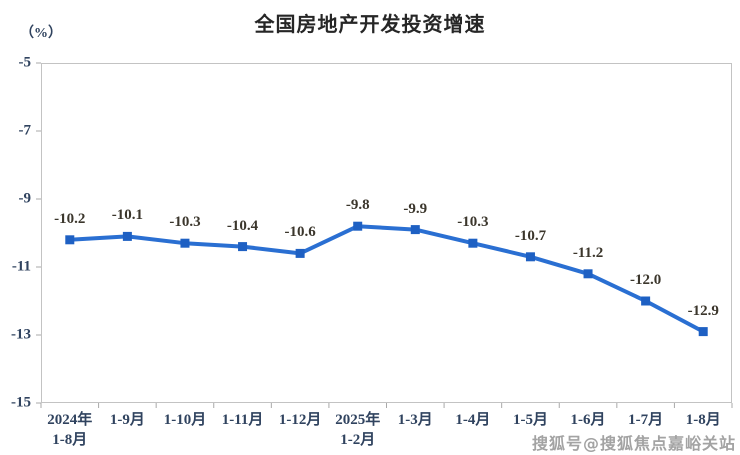  Describe the element at coordinates (242, 420) in the screenshot. I see `x-tick-label: 1-11月` at that location.